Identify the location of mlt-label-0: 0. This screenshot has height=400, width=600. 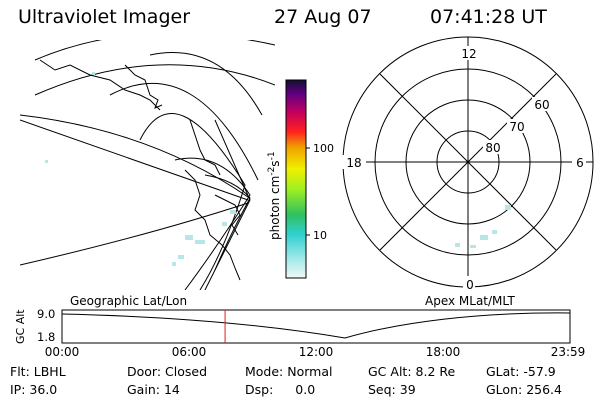
(470, 285).